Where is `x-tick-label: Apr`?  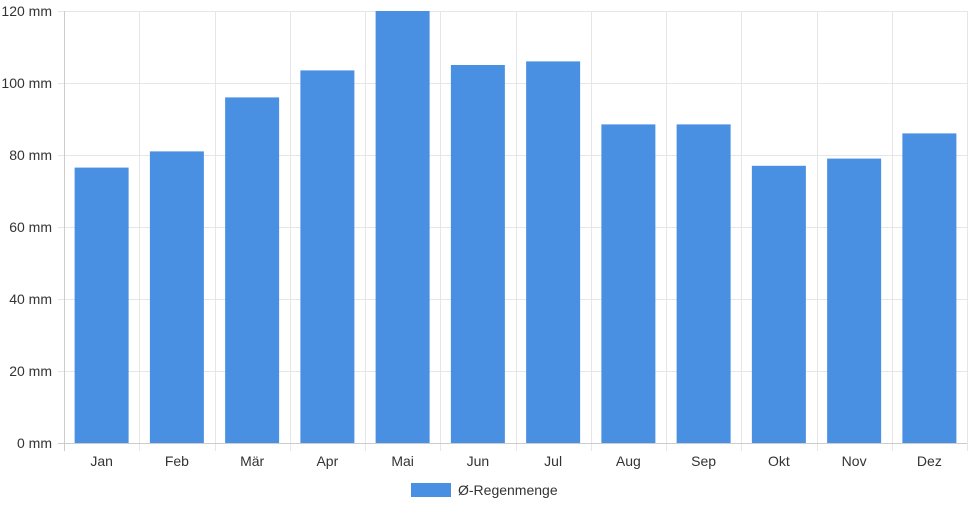 x-tick-label: Apr is located at coordinates (327, 461).